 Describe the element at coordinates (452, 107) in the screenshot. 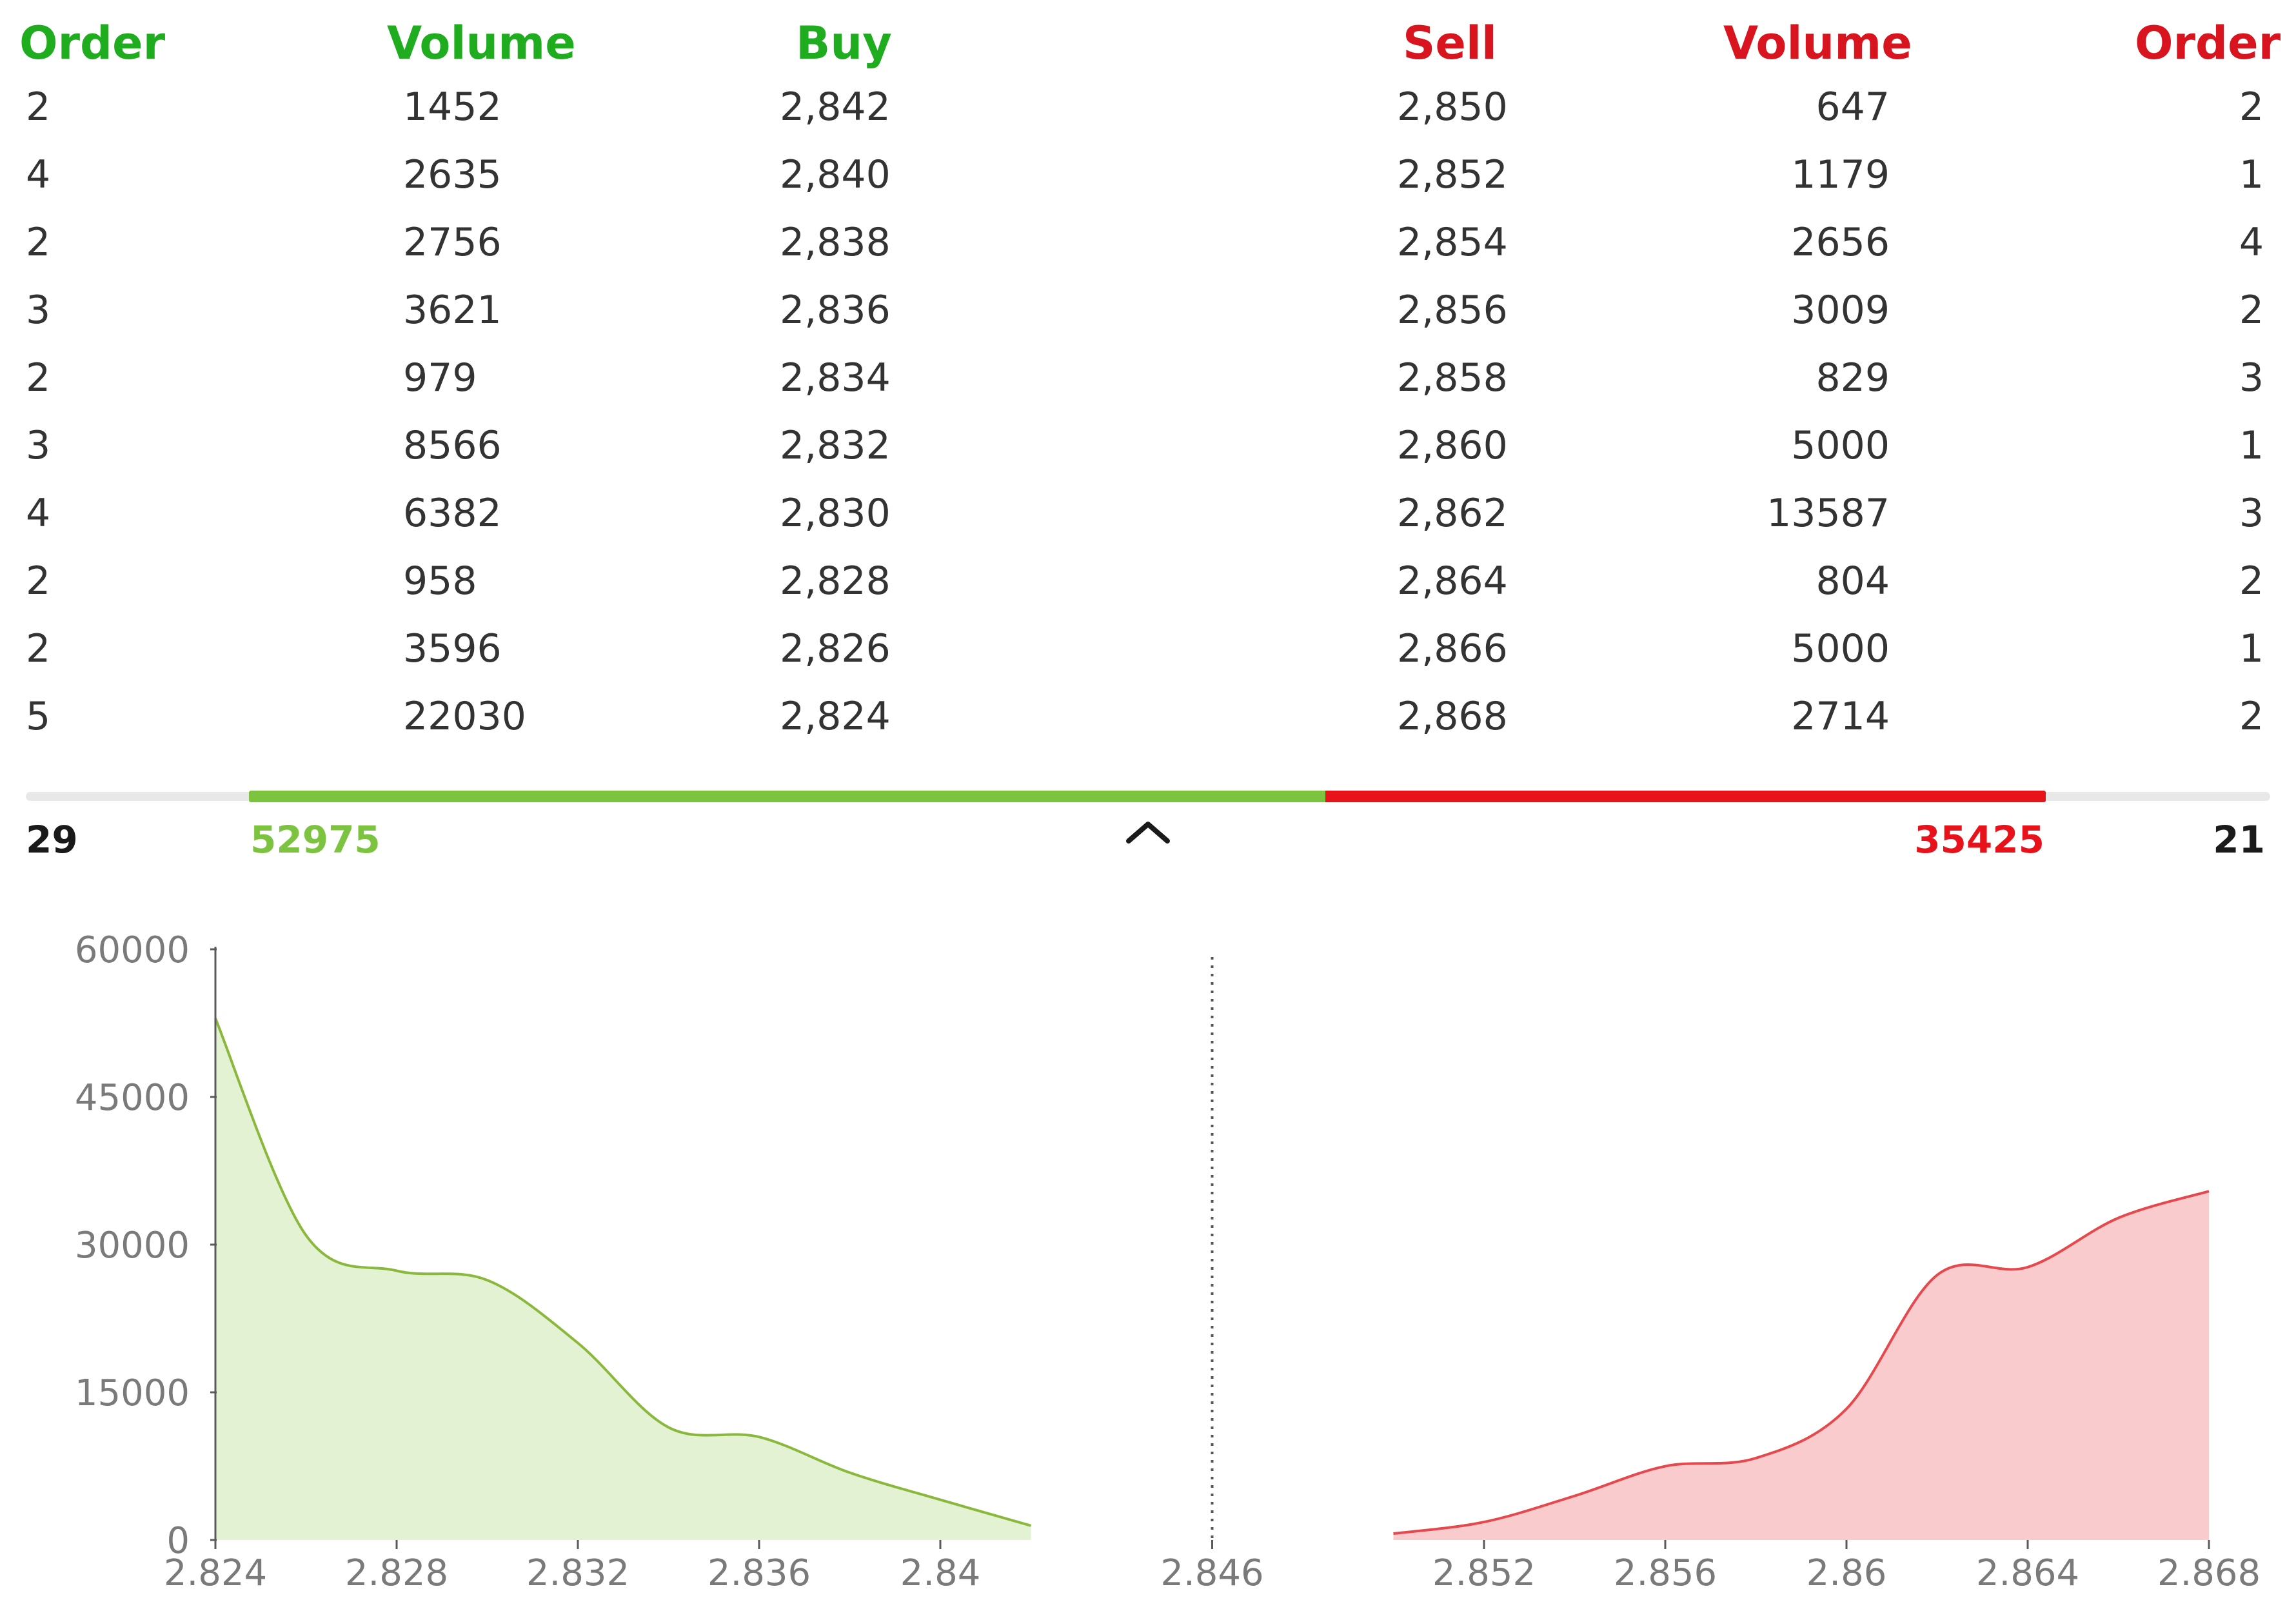

I see `buy-volume: 1452` at that location.